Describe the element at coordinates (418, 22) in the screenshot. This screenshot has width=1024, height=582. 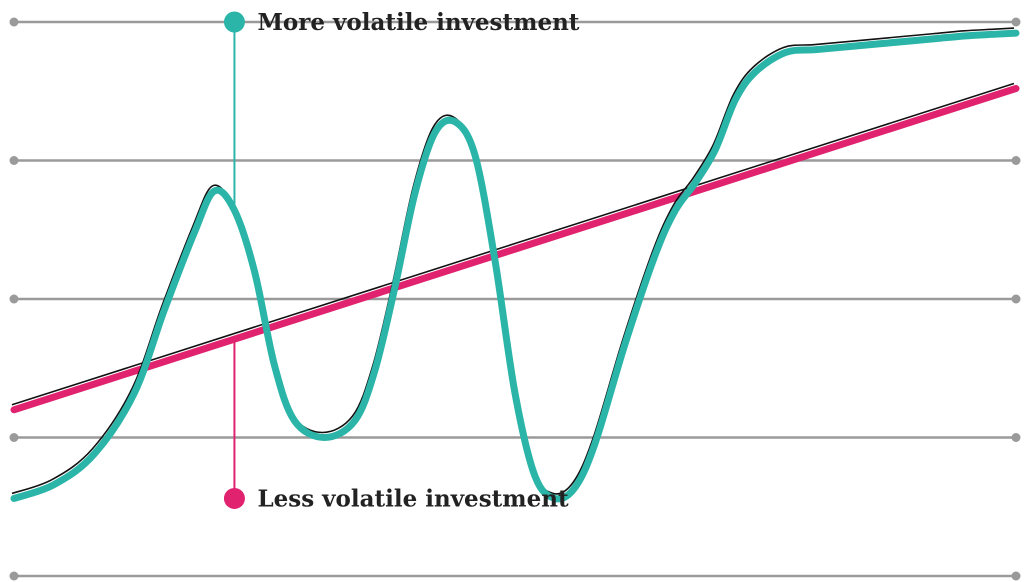
I see `more-volatile-label: More volatile investment` at that location.